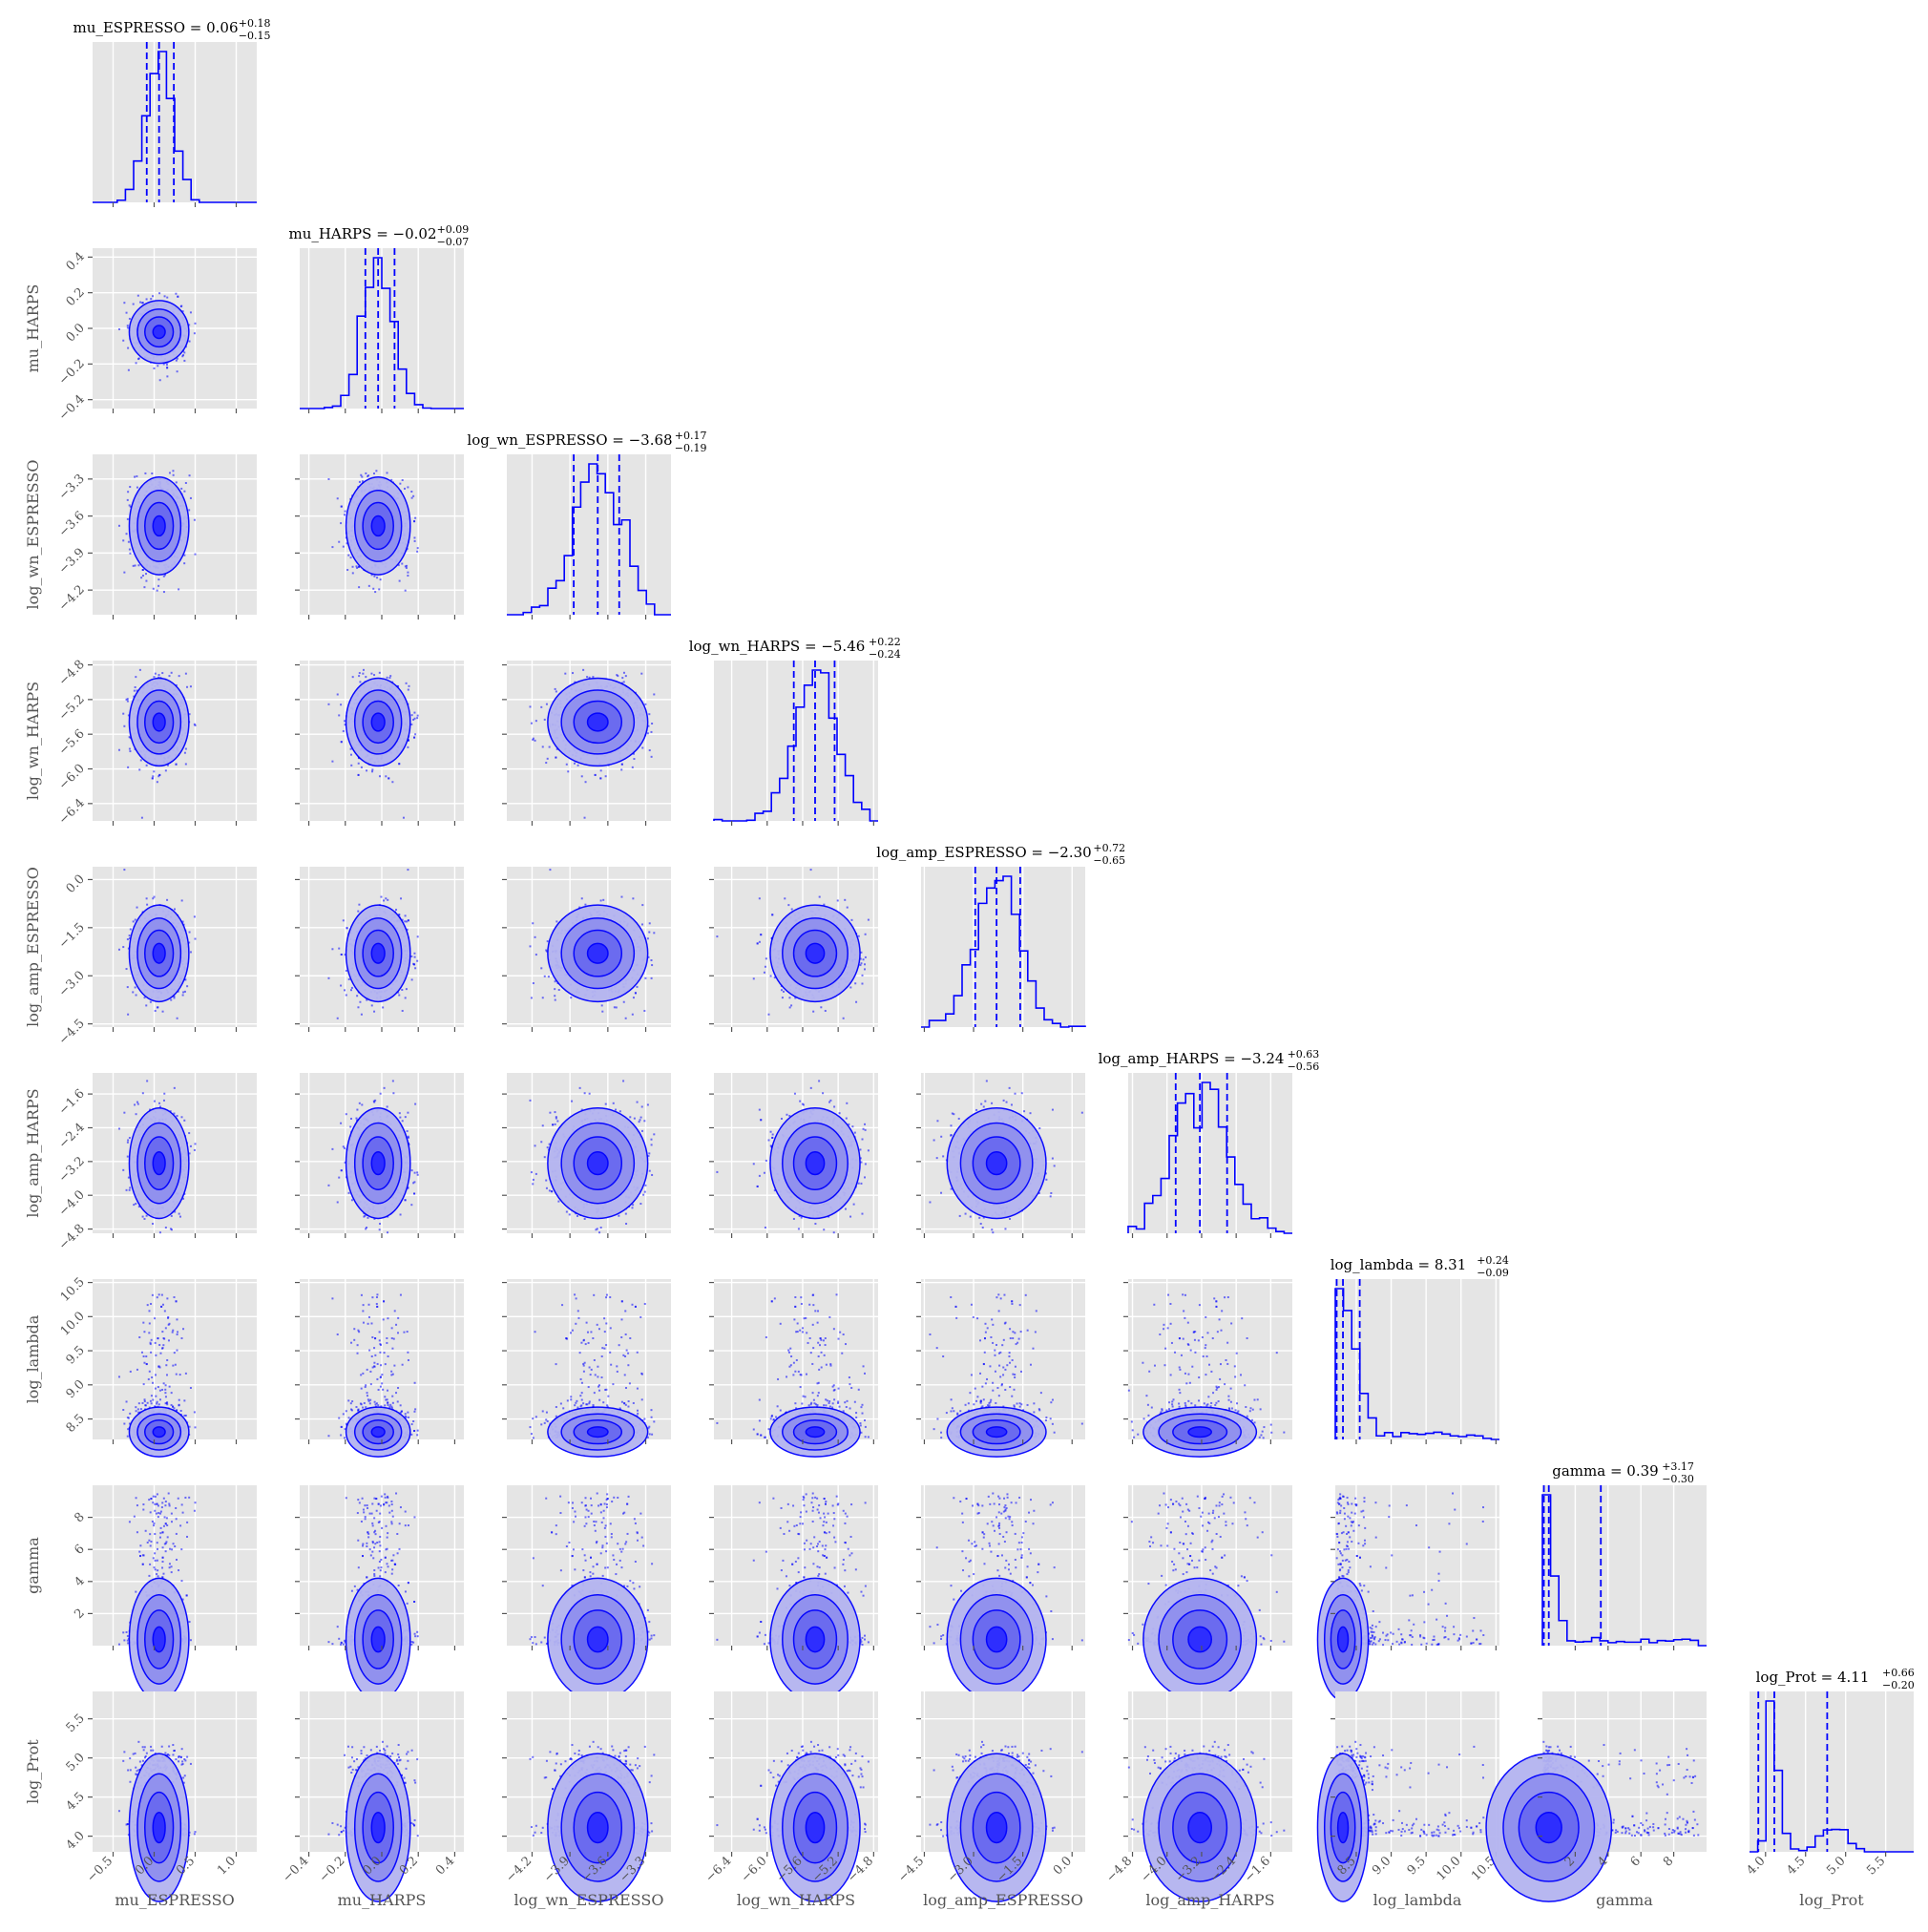 Image resolution: width=1928 pixels, height=1932 pixels. What do you see at coordinates (76, 333) in the screenshot?
I see `y-tick-label: 0.0` at bounding box center [76, 333].